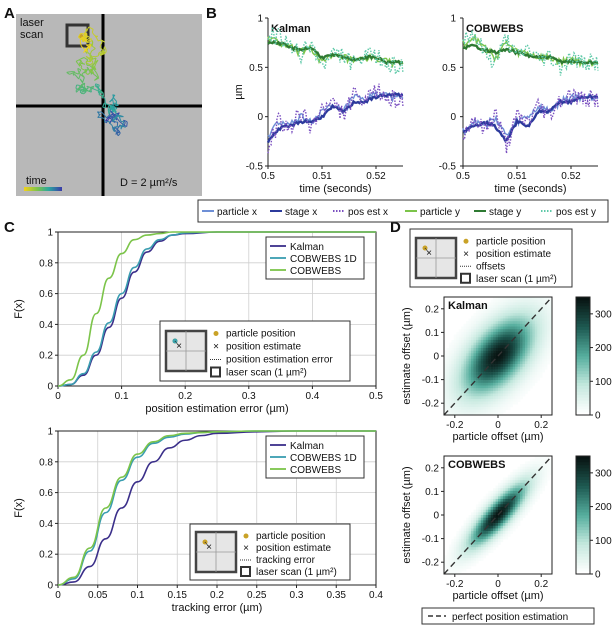  Describe the element at coordinates (307, 247) in the screenshot. I see `legend-label: Kalman` at that location.